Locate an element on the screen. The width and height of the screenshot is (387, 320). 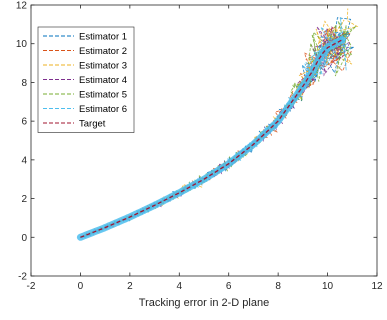
x-tick-label: 2 is located at coordinates (130, 286).